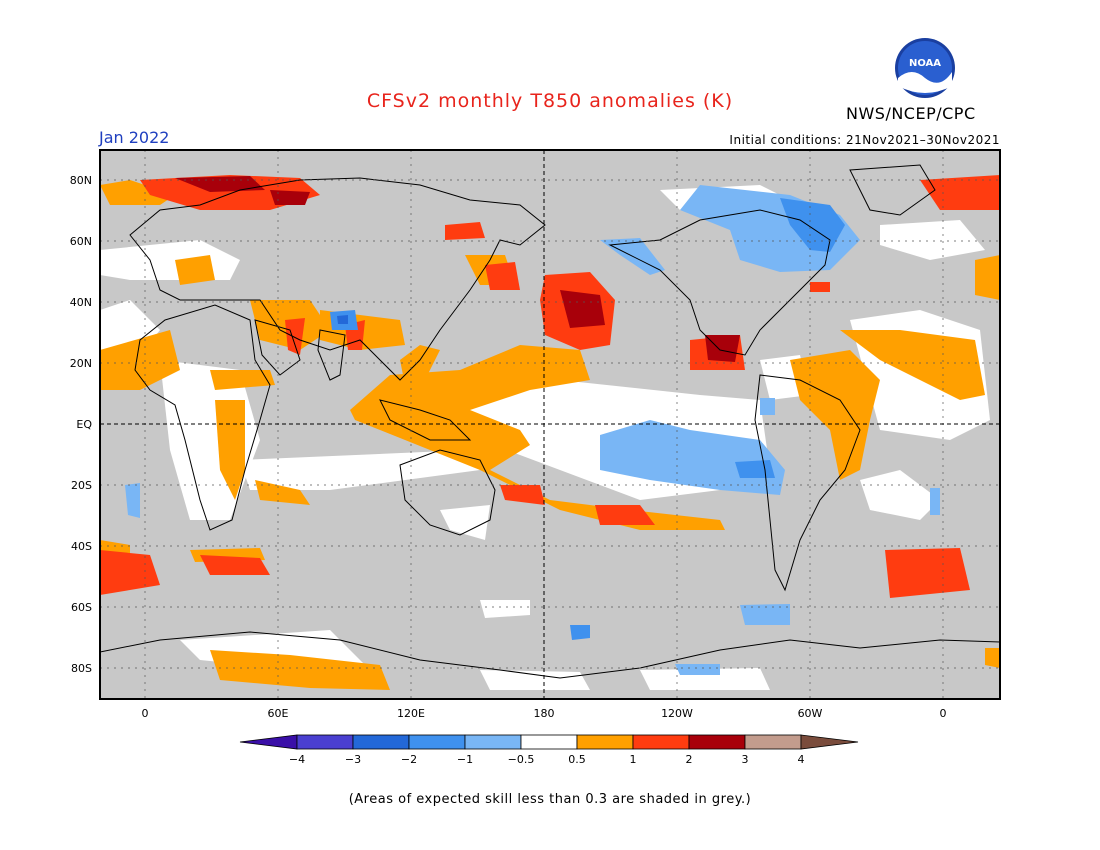  I want to click on strong-warm-anomaly-regions, so click(457, 269).